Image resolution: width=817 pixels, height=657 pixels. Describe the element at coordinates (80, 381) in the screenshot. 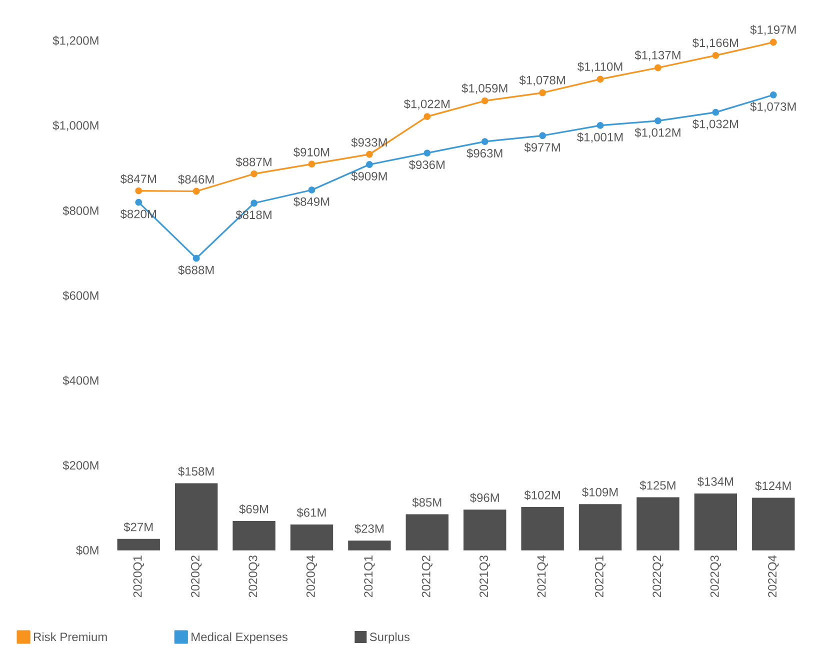

I see `y-tick-label: $400M` at that location.